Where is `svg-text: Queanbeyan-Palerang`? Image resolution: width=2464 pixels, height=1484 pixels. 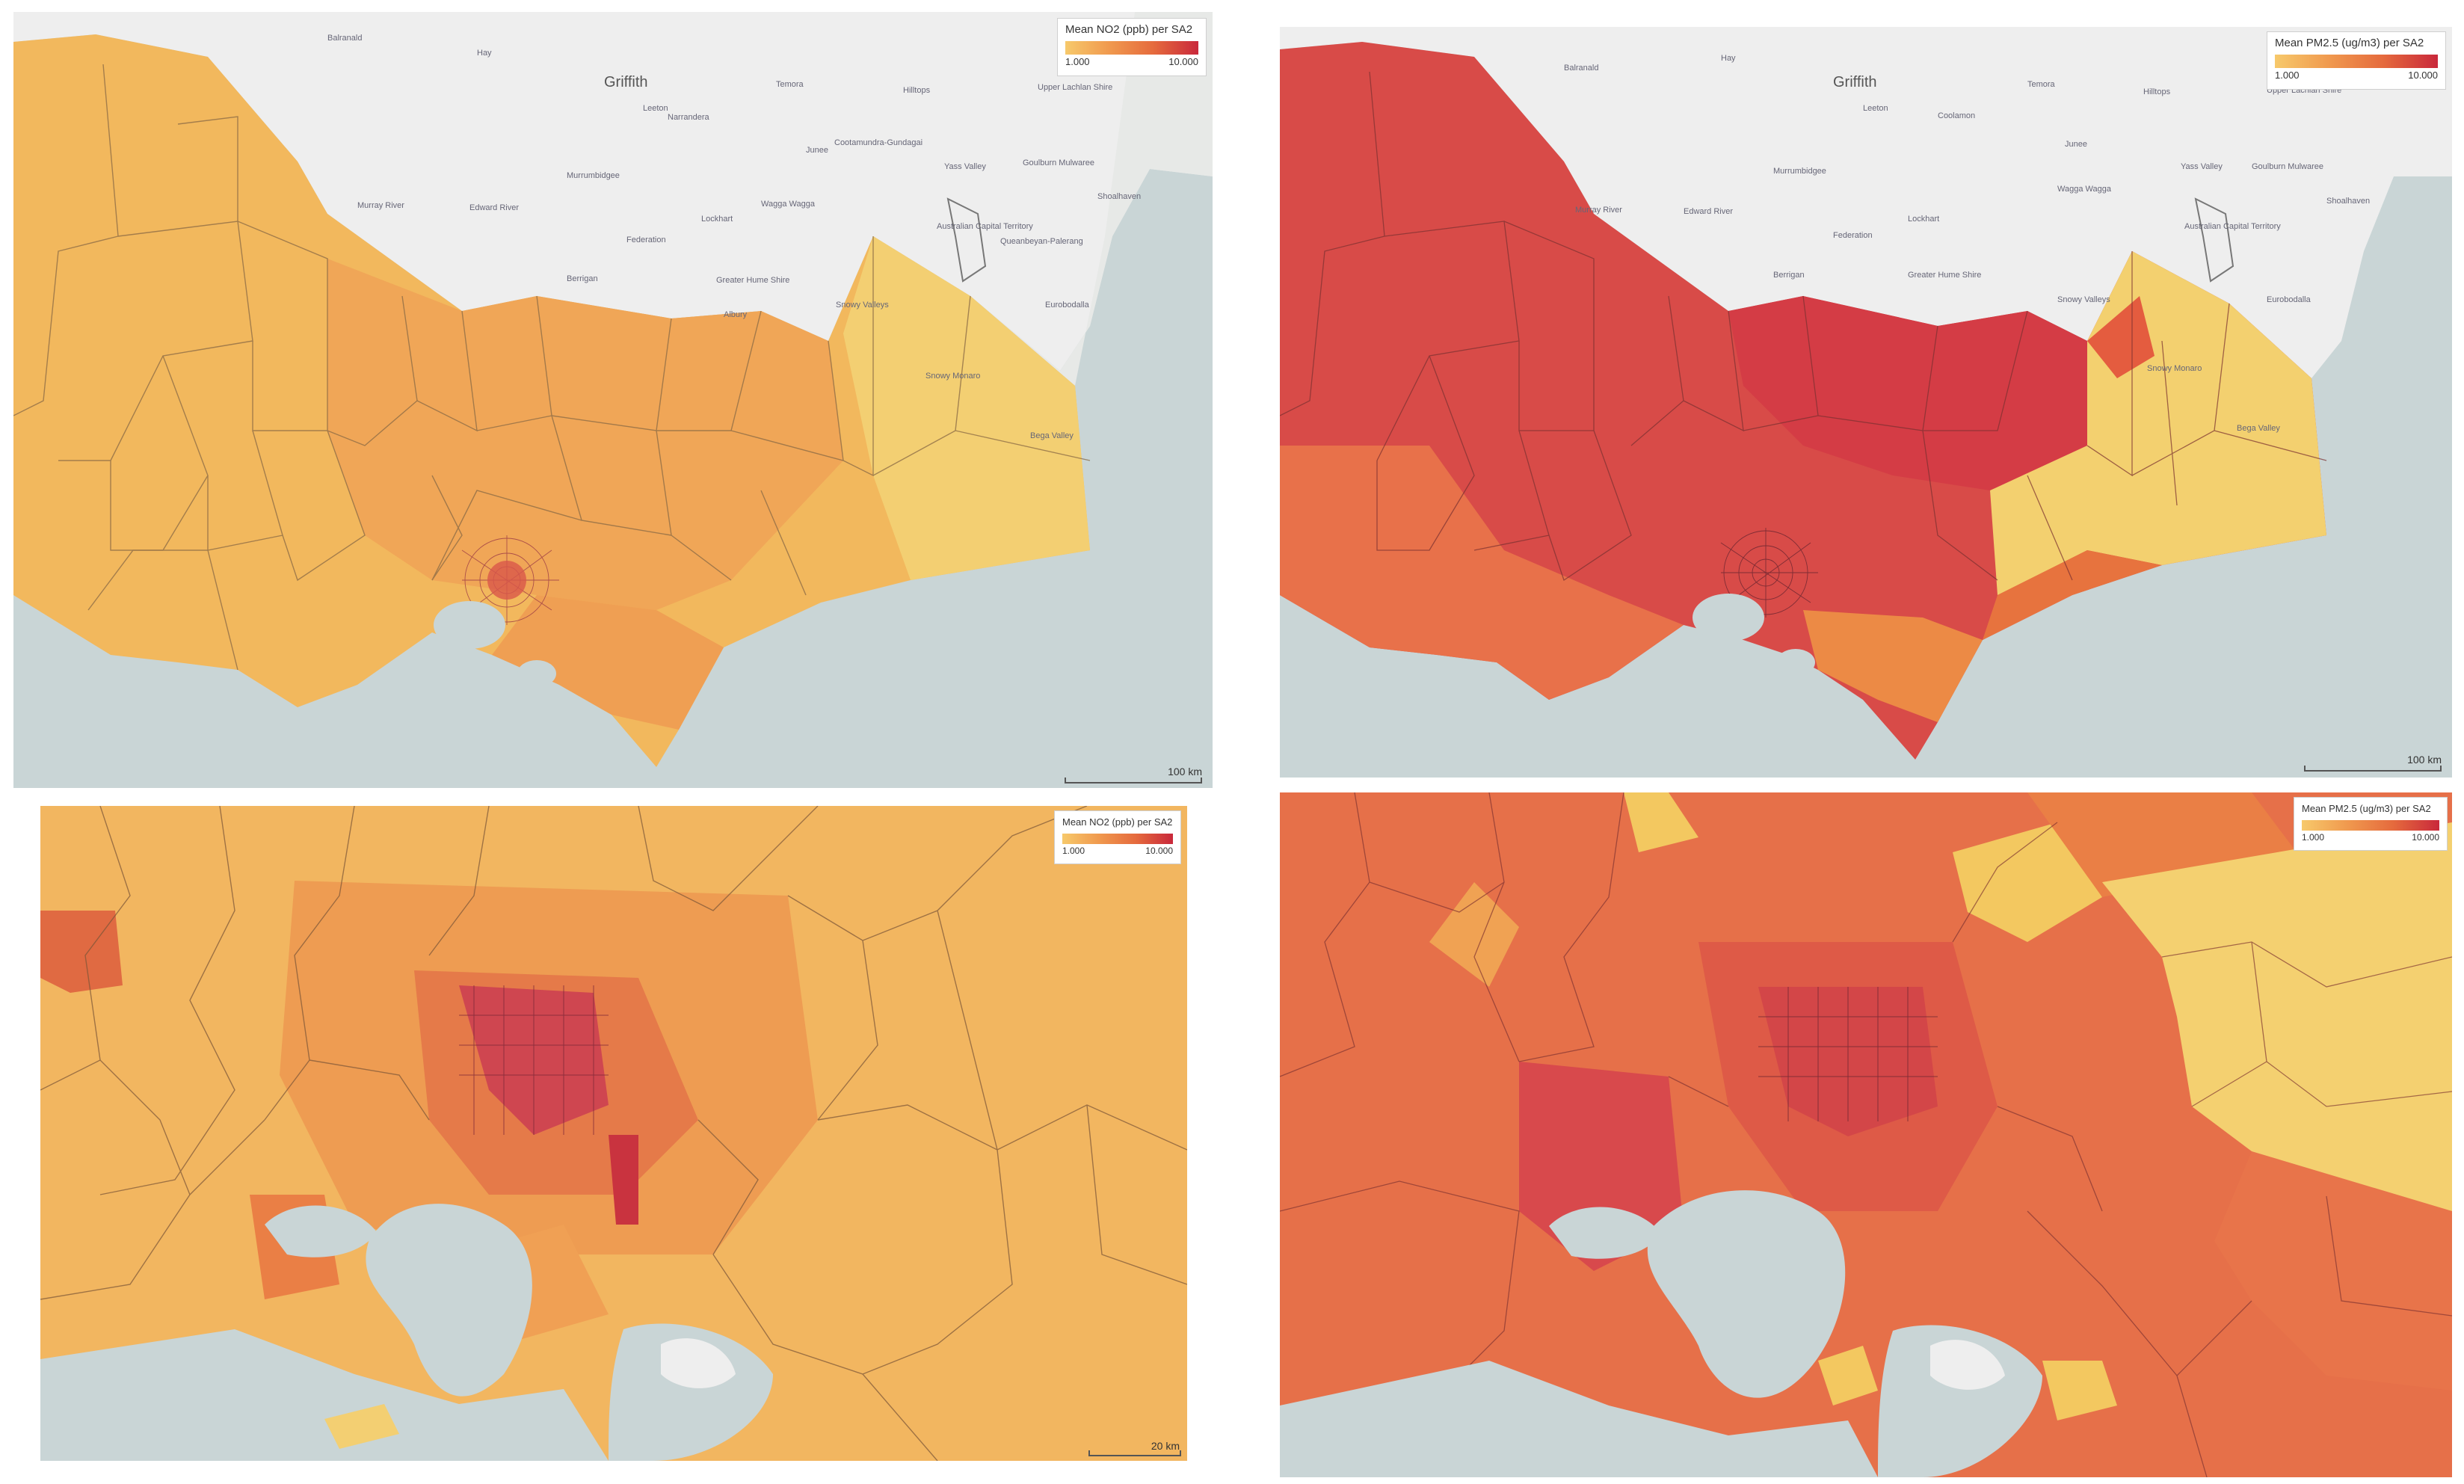
svg-text: Queanbeyan-Palerang is located at coordinates (1041, 242).